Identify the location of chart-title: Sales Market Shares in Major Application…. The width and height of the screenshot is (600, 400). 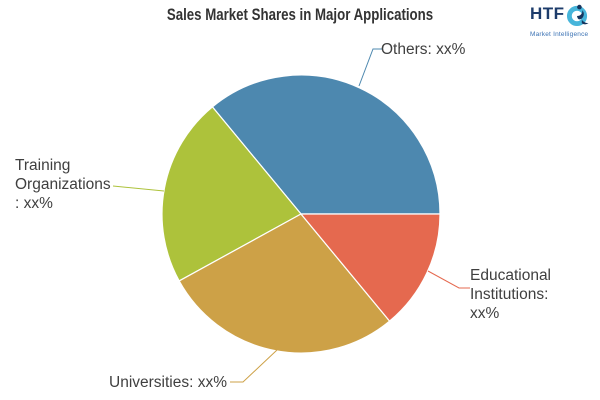
(300, 14).